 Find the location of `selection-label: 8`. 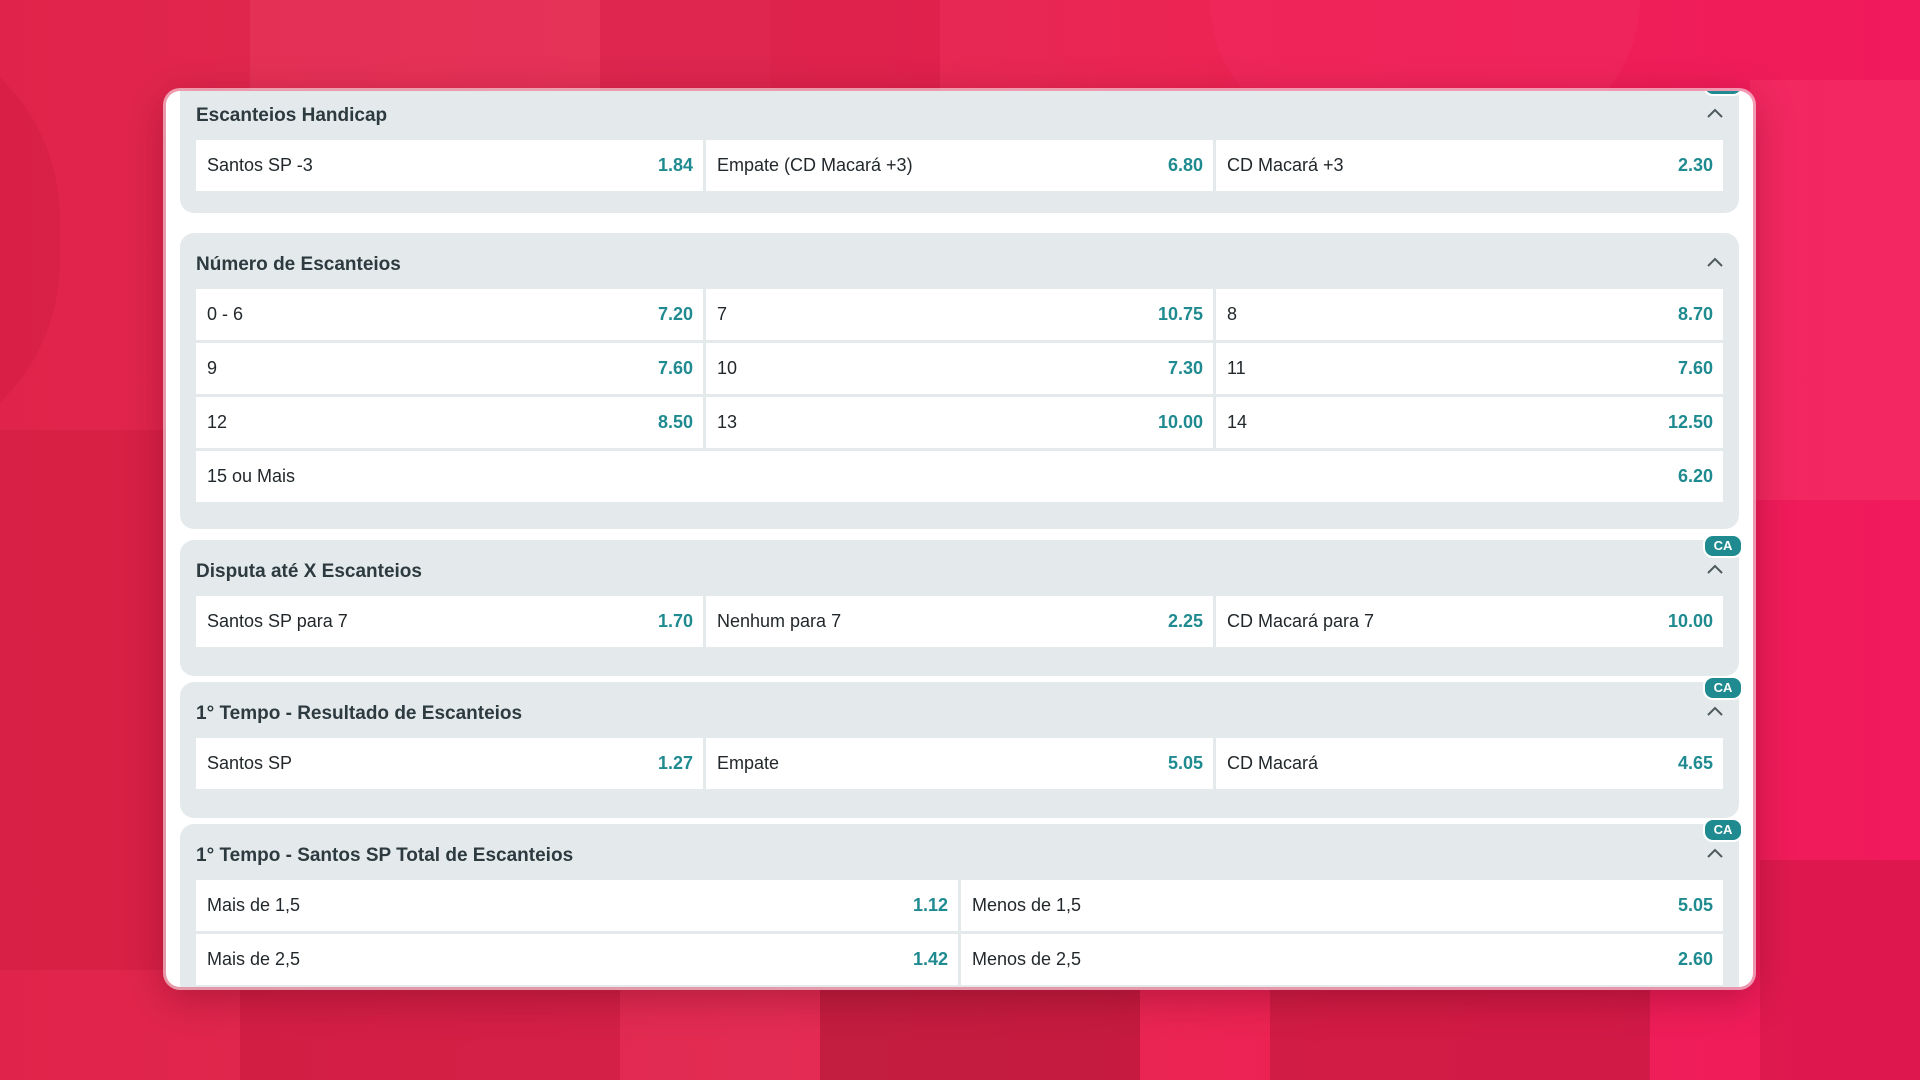

selection-label: 8 is located at coordinates (1232, 314).